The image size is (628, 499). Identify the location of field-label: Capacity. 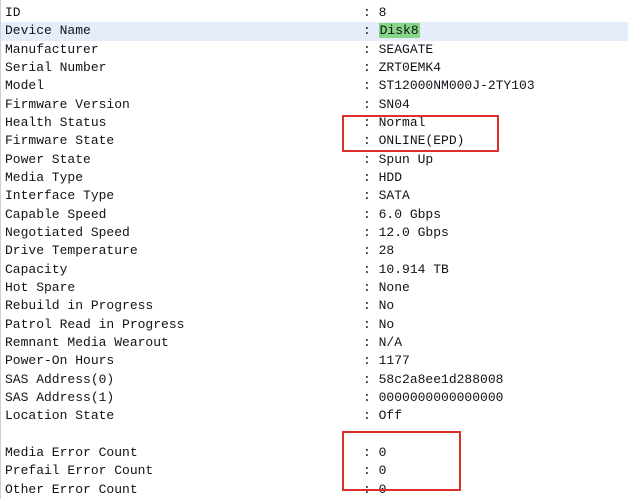
(36, 269).